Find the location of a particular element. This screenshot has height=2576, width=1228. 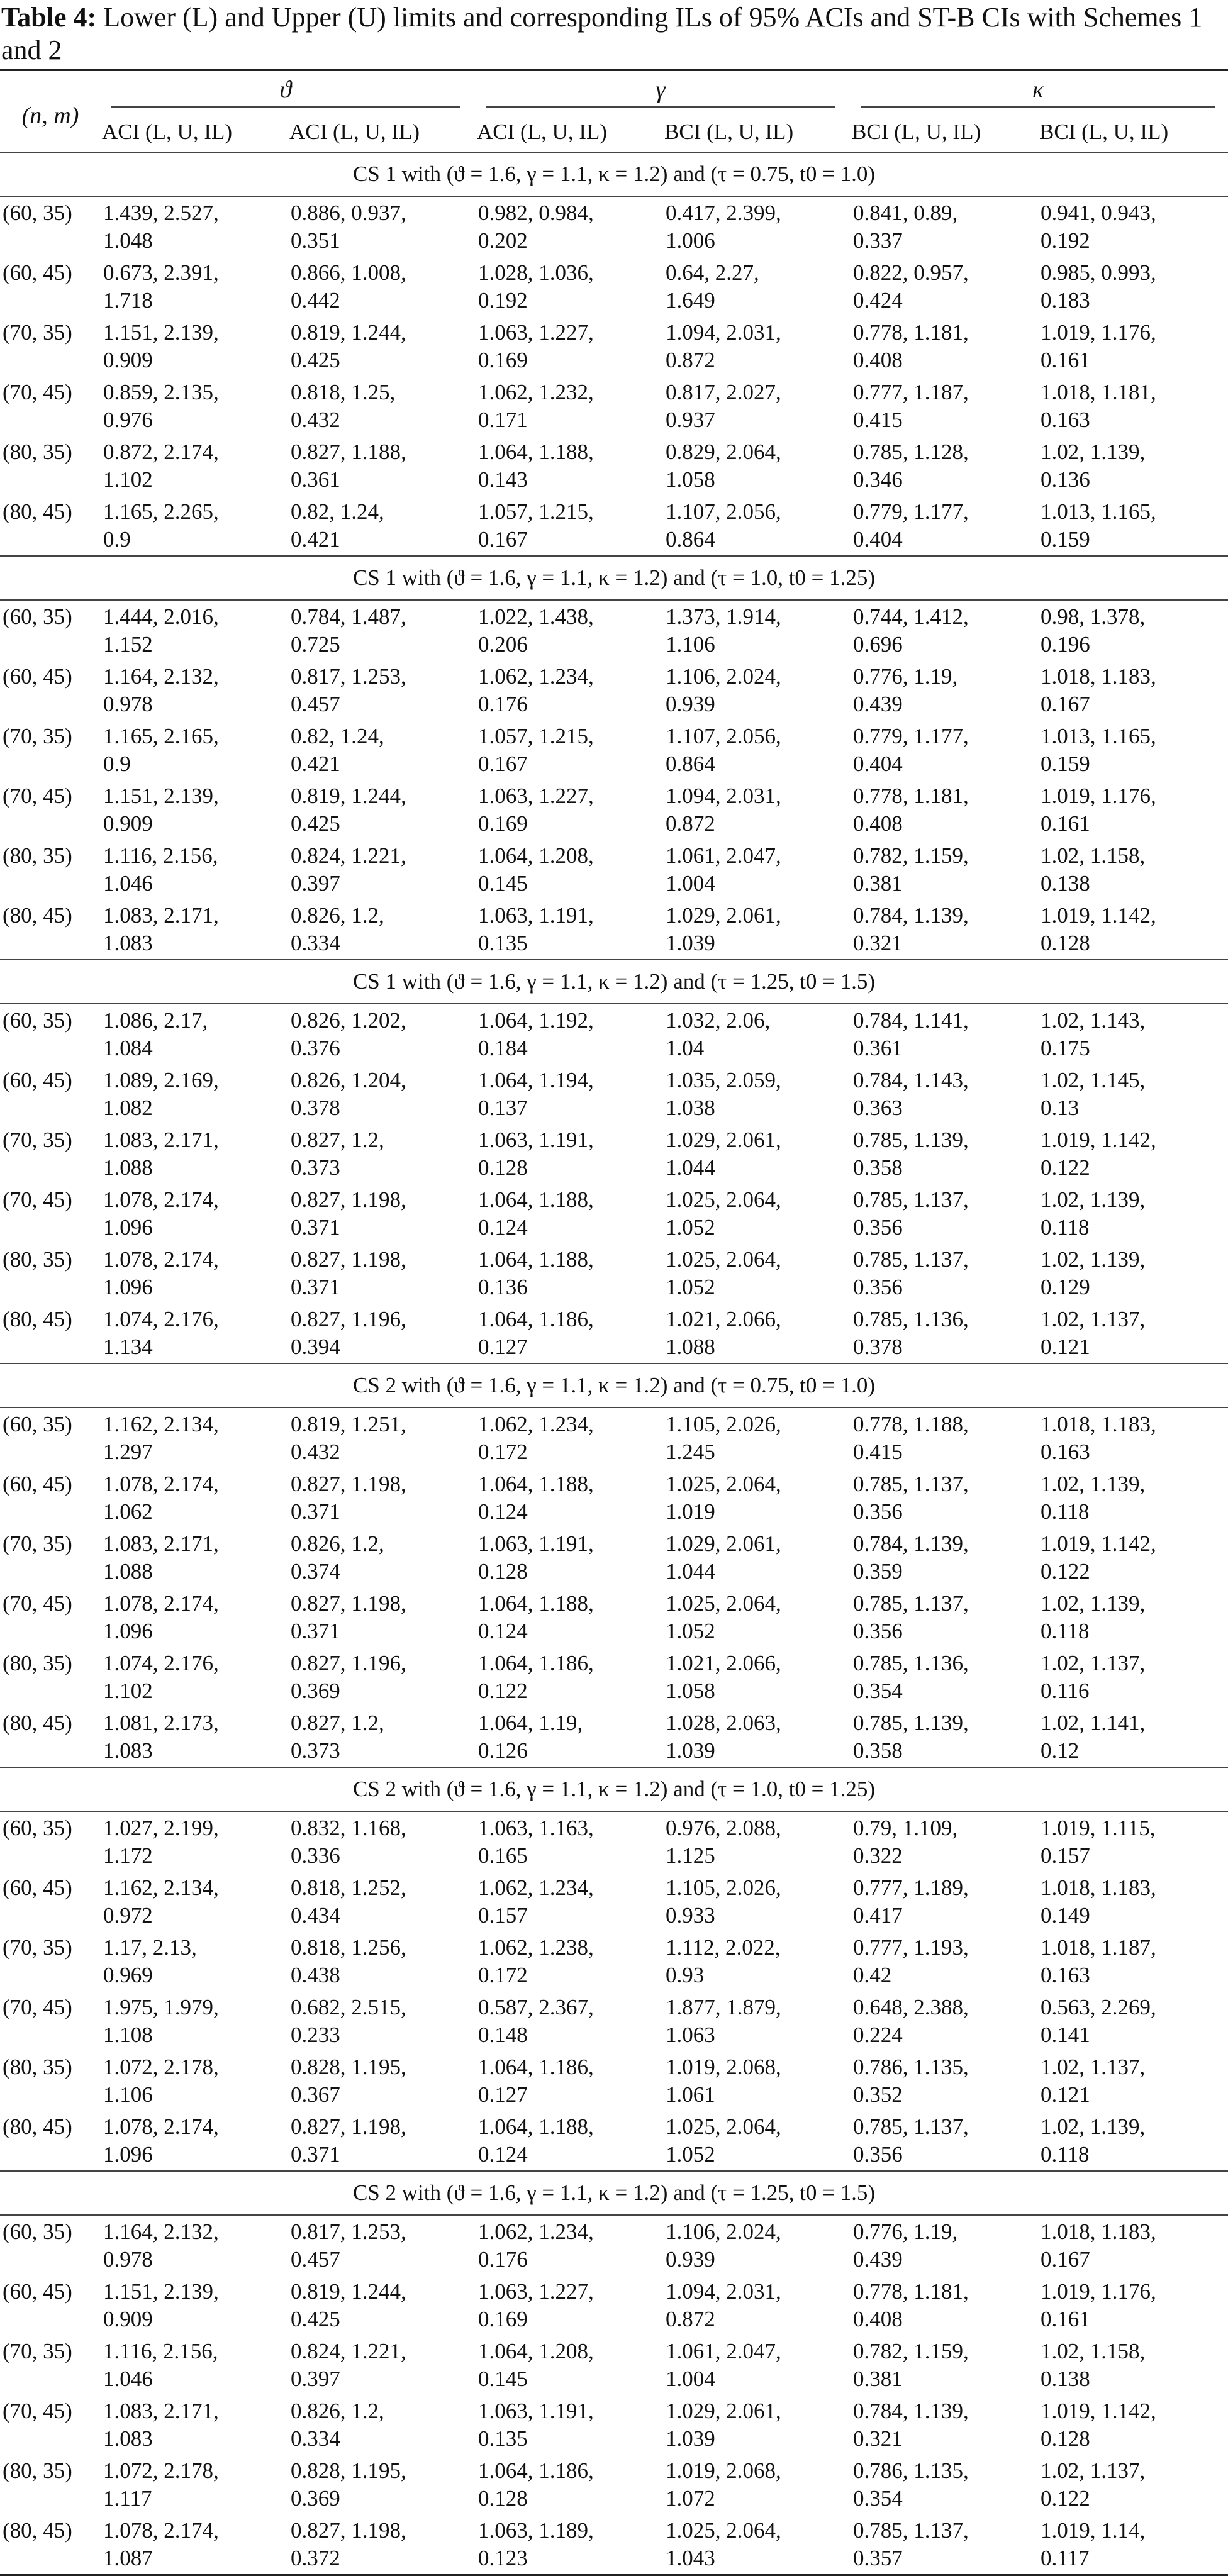

cell-limits: 0.819, 1.244, is located at coordinates (348, 796).